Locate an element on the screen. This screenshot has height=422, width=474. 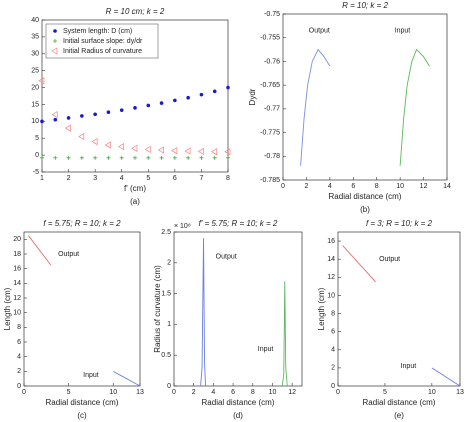
y-tick-label: -0.775 is located at coordinates (270, 132).